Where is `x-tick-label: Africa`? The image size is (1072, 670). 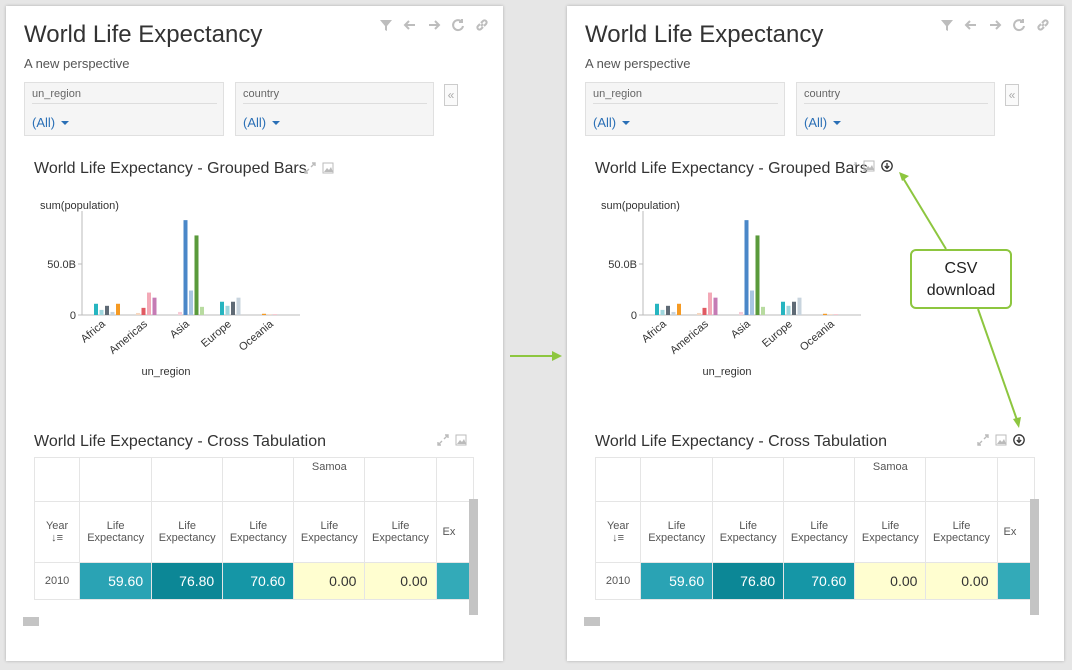
x-tick-label: Africa is located at coordinates (655, 332).